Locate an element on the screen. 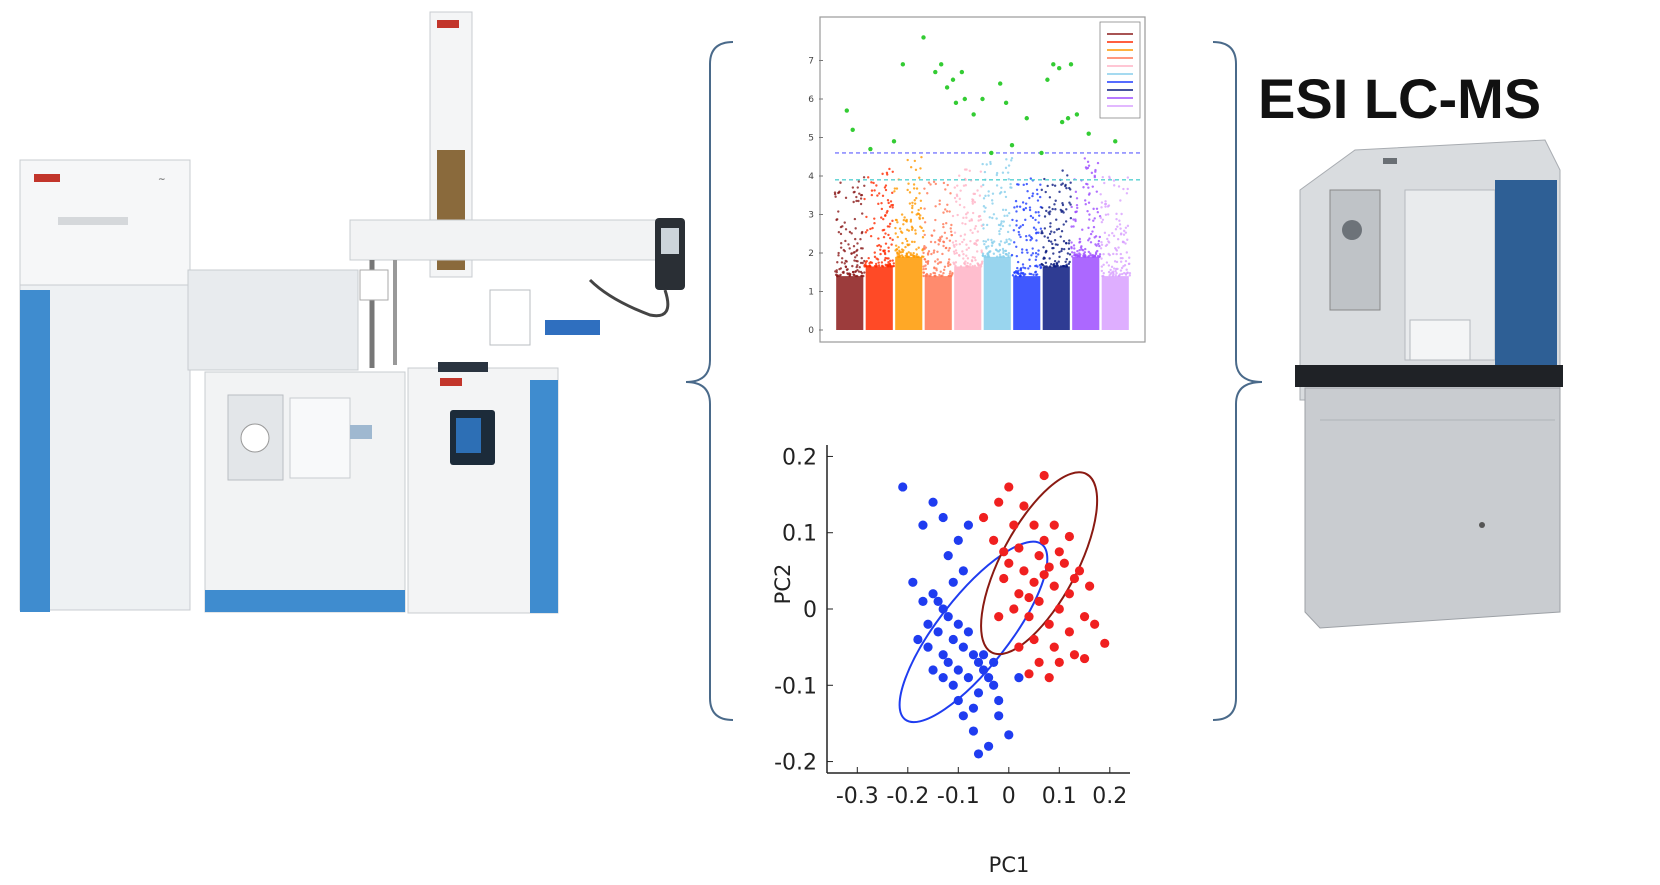 The image size is (1660, 885). manhattan-plot: 0 1 2 3 4 5 6 7 is located at coordinates (977, 179).